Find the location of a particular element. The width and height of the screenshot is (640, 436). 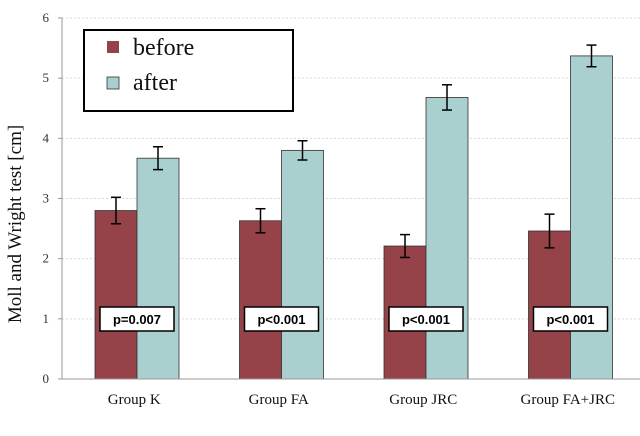

legend: before after is located at coordinates (188, 70).